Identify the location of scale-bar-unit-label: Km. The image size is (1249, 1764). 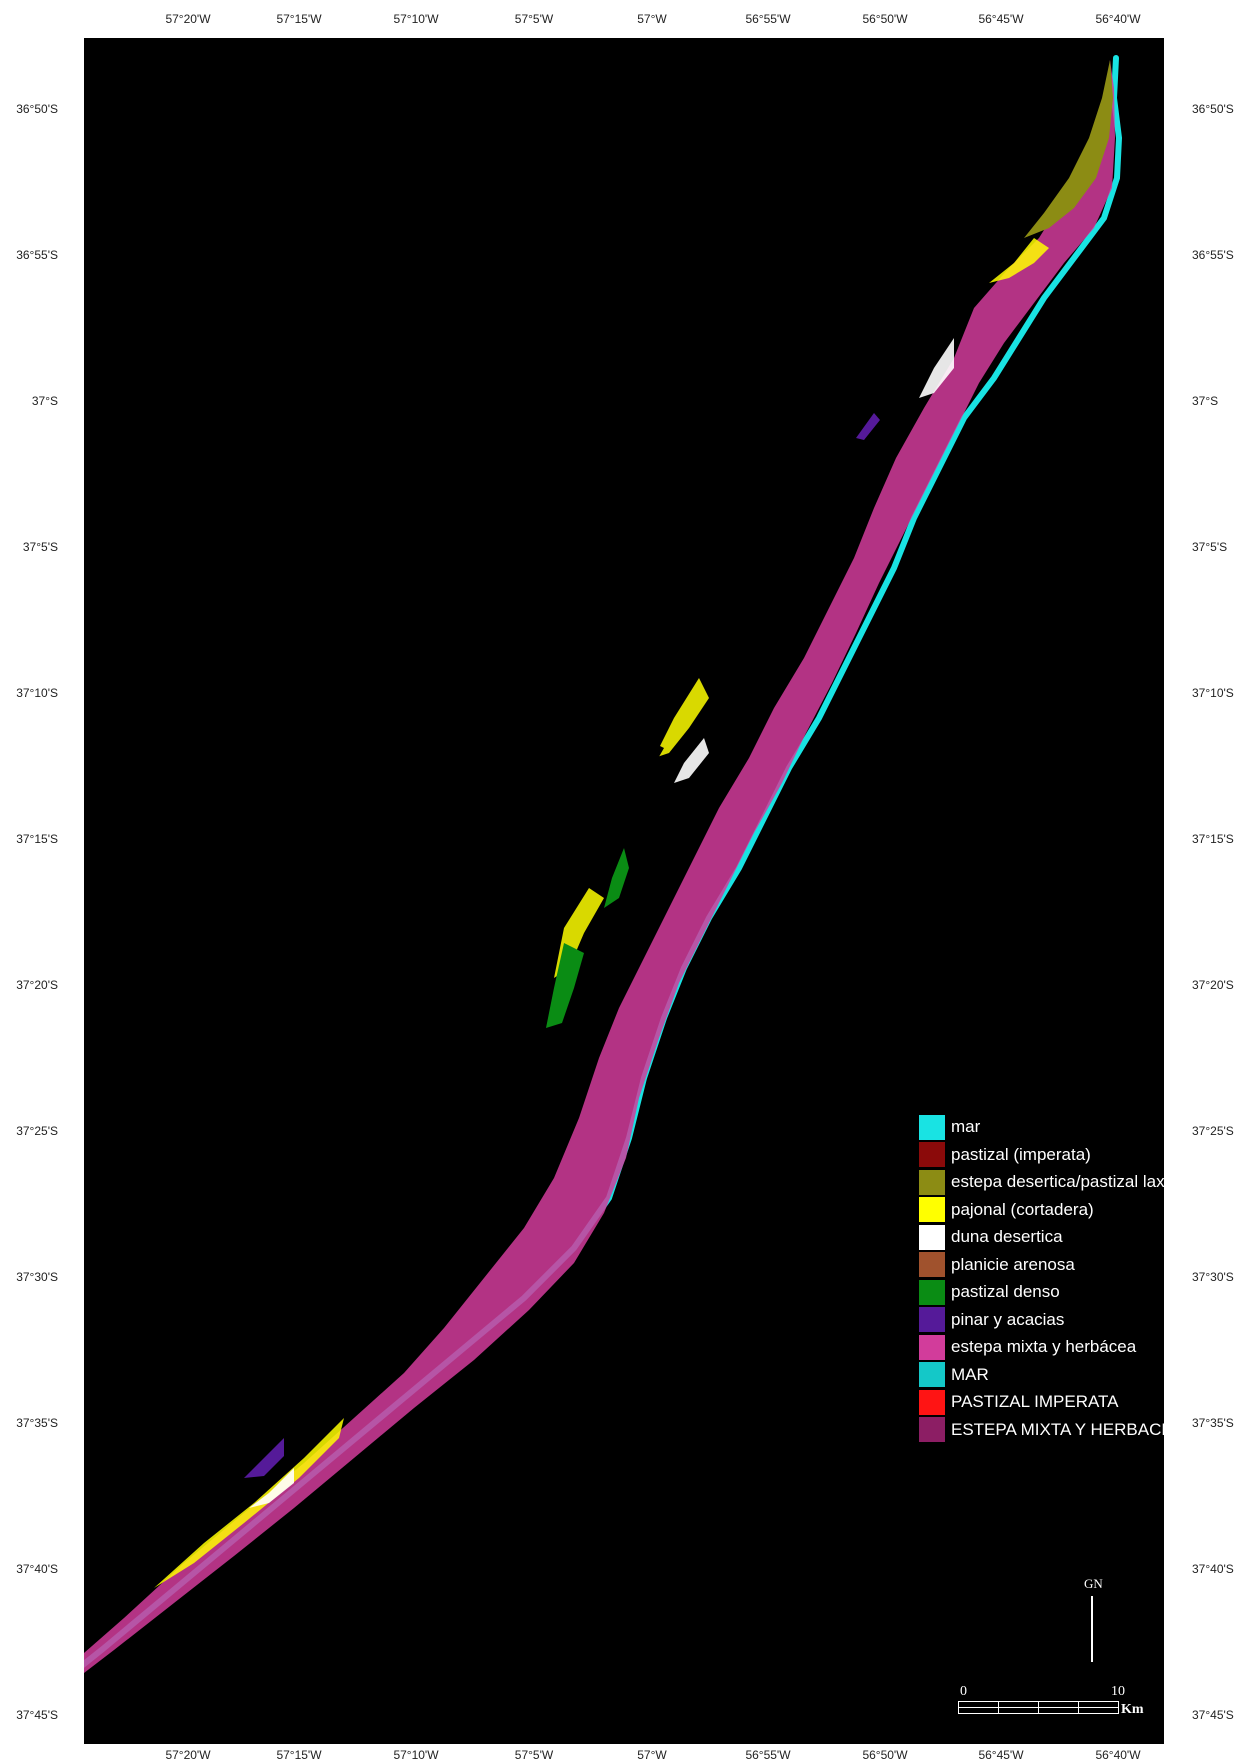
(1132, 1709).